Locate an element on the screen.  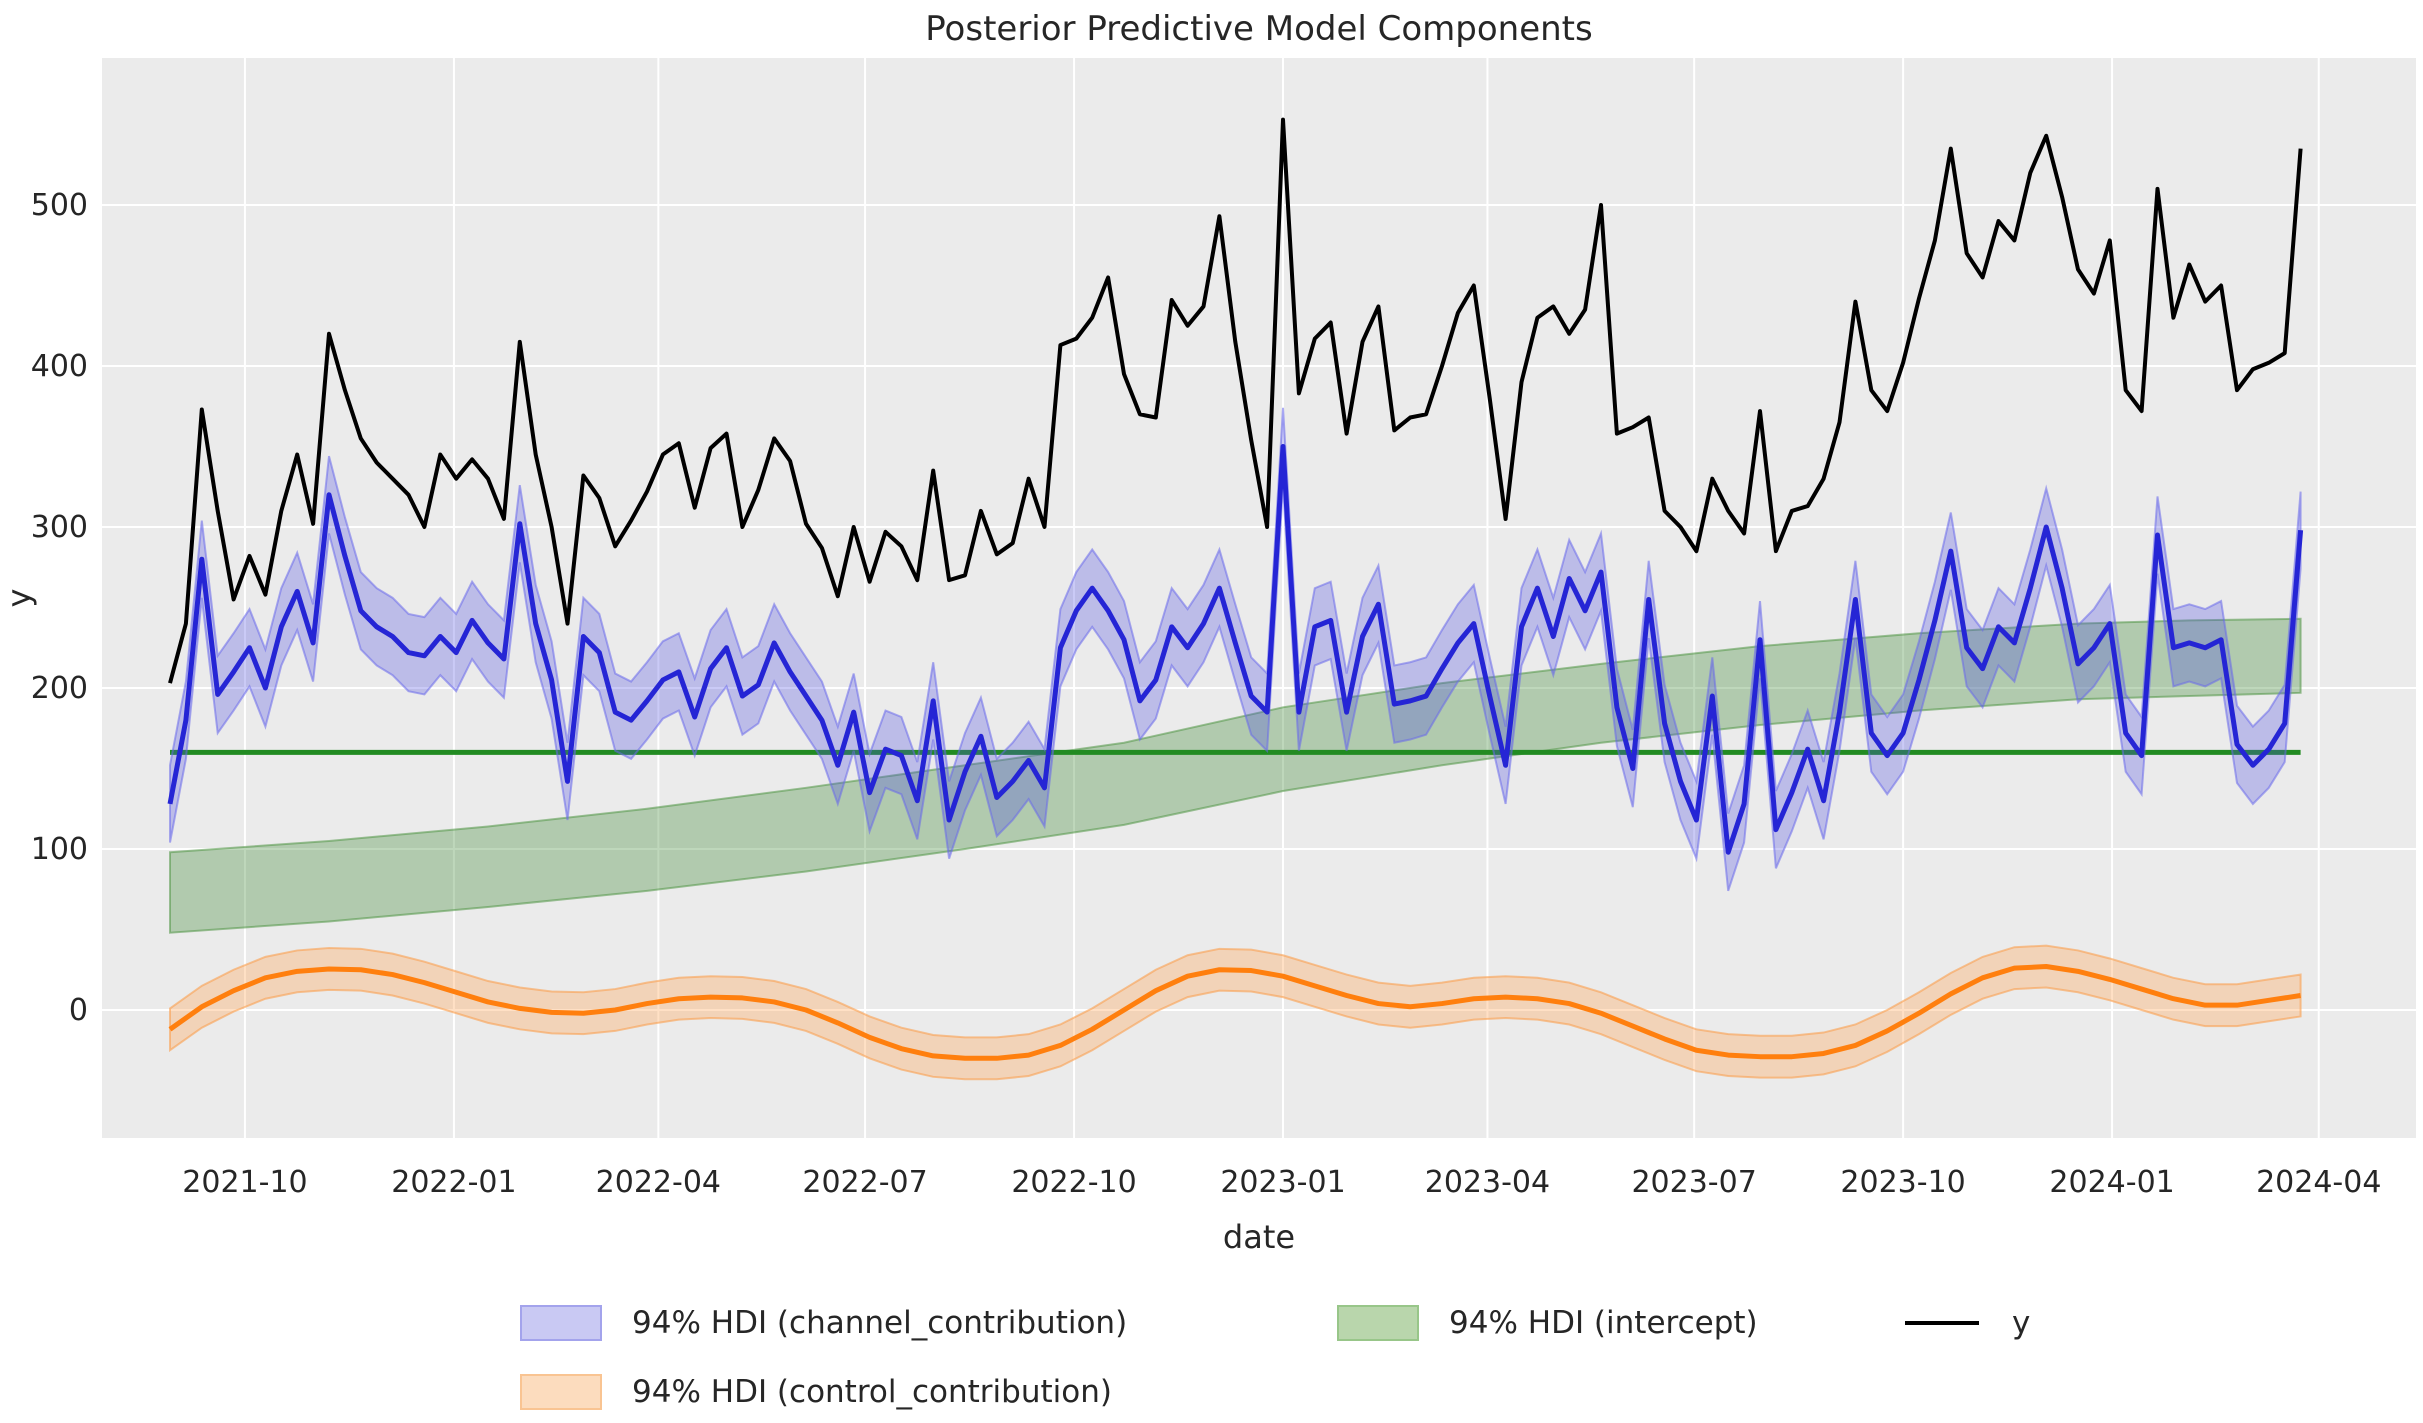
svg-text: 2022-01 is located at coordinates (453, 1182).